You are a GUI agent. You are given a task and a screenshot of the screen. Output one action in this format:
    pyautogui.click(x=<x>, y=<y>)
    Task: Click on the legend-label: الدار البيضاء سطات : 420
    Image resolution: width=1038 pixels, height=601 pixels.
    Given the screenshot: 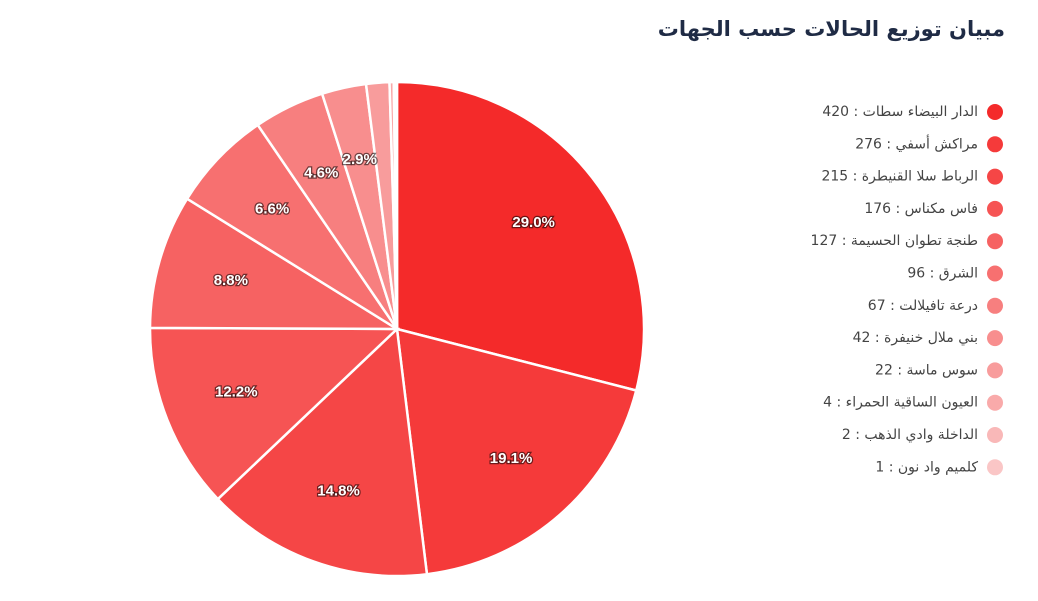 What is the action you would take?
    pyautogui.click(x=900, y=112)
    